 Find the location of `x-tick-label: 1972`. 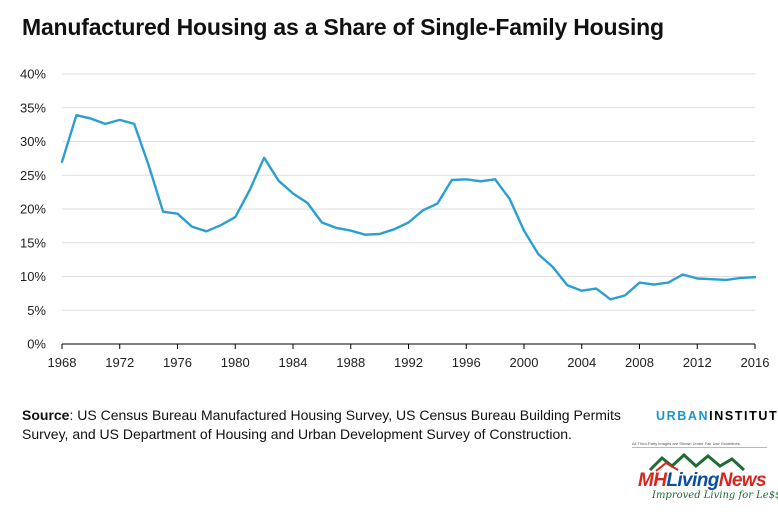

x-tick-label: 1972 is located at coordinates (119, 362).